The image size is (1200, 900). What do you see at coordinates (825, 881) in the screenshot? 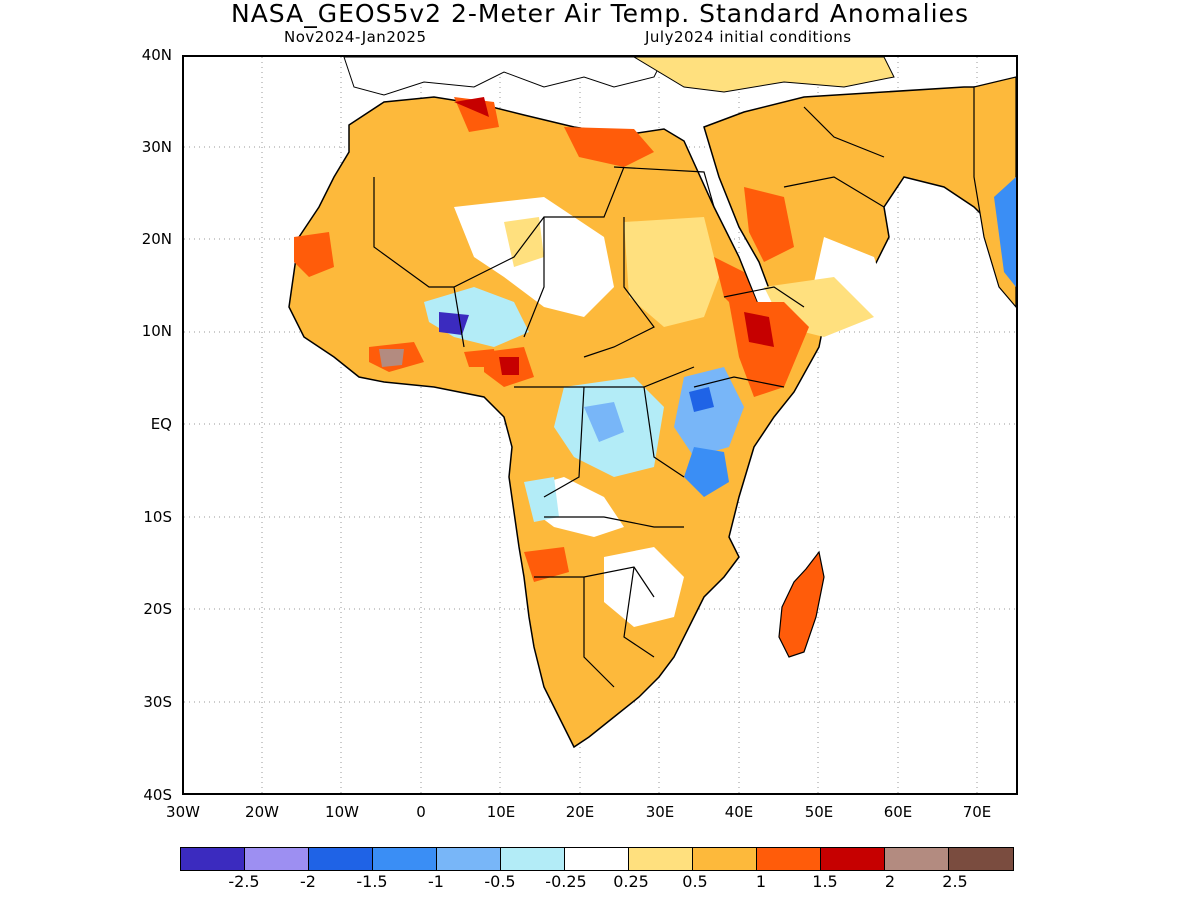
I see `colorbar-label: 1.5` at bounding box center [825, 881].